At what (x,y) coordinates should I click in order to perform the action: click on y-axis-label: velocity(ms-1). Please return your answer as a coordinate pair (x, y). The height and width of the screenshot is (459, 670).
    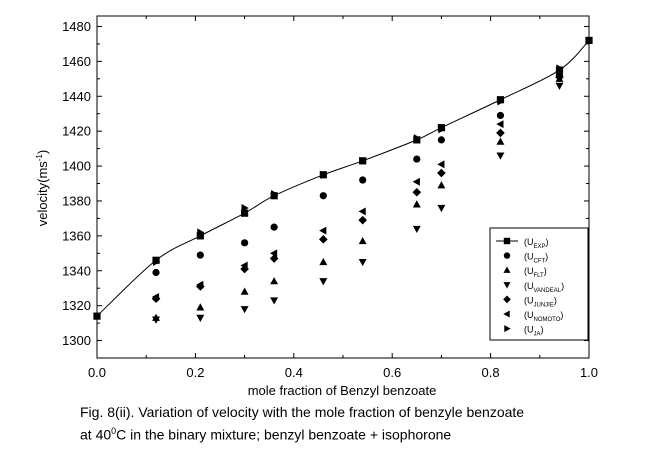
    Looking at the image, I should click on (42, 188).